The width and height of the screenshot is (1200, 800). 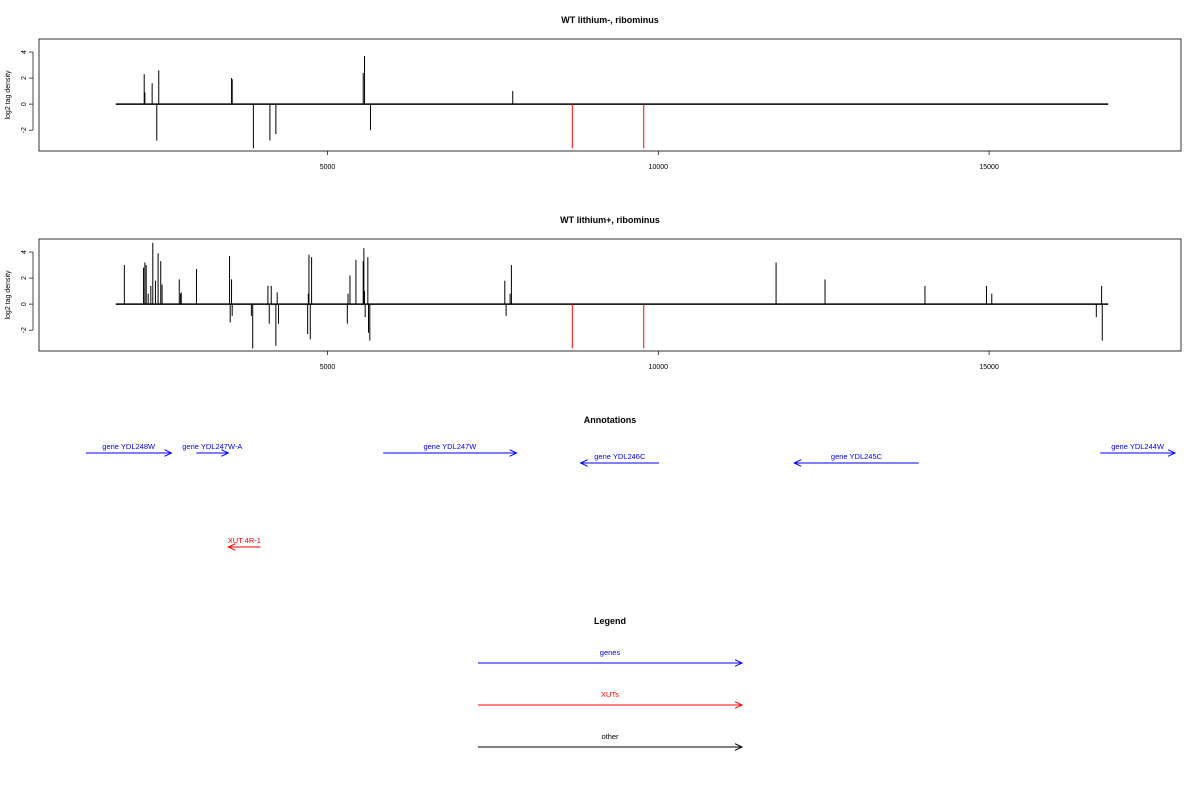 What do you see at coordinates (244, 540) in the screenshot?
I see `feature-label: XUT 4R-1` at bounding box center [244, 540].